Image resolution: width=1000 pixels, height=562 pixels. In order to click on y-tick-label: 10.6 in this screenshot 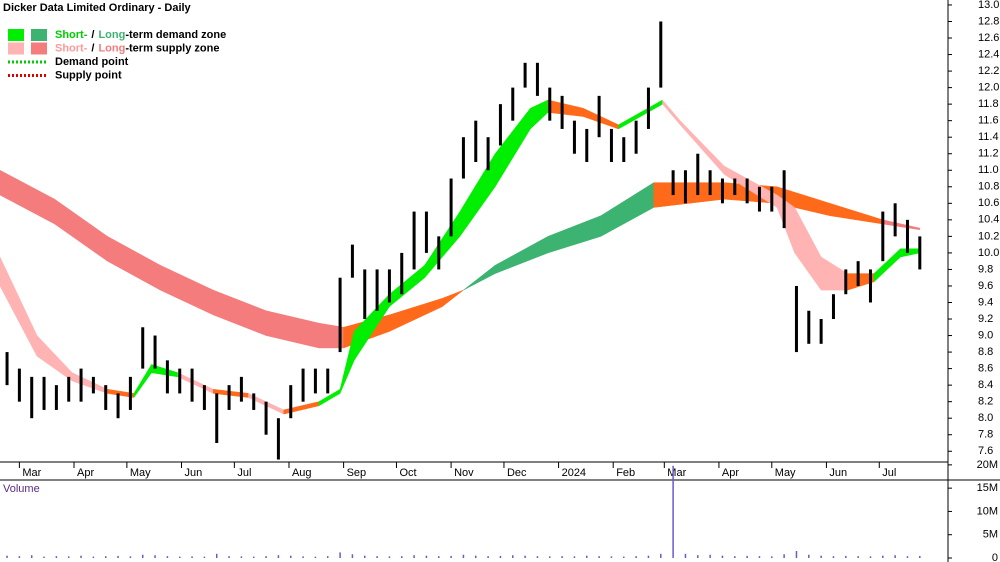, I will do `click(988, 203)`.